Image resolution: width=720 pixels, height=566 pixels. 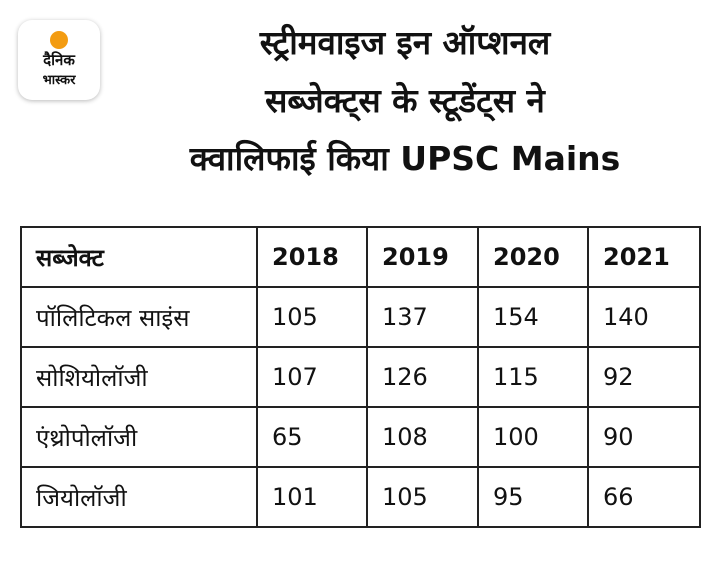 What do you see at coordinates (533, 377) in the screenshot?
I see `value-cell: 115` at bounding box center [533, 377].